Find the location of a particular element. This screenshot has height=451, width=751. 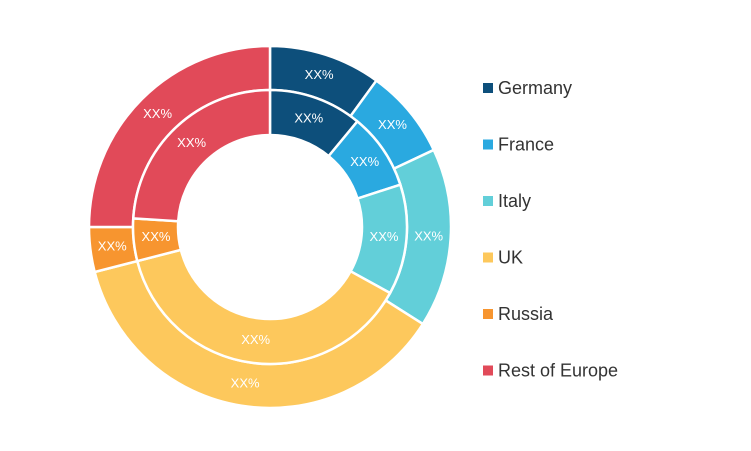

legend-label: France is located at coordinates (526, 144).